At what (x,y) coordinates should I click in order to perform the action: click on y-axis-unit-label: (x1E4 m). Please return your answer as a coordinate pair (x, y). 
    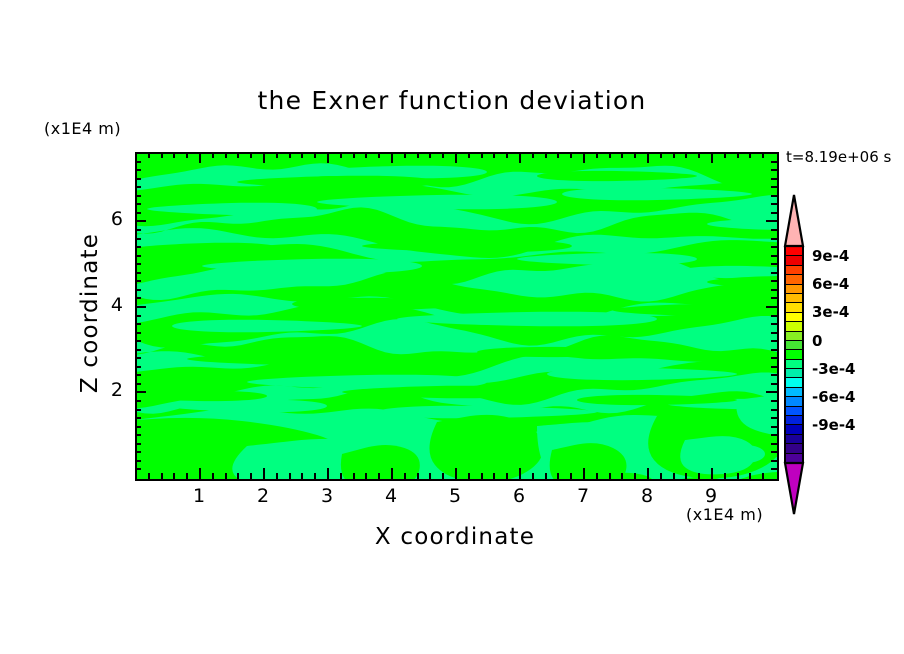
    Looking at the image, I should click on (83, 128).